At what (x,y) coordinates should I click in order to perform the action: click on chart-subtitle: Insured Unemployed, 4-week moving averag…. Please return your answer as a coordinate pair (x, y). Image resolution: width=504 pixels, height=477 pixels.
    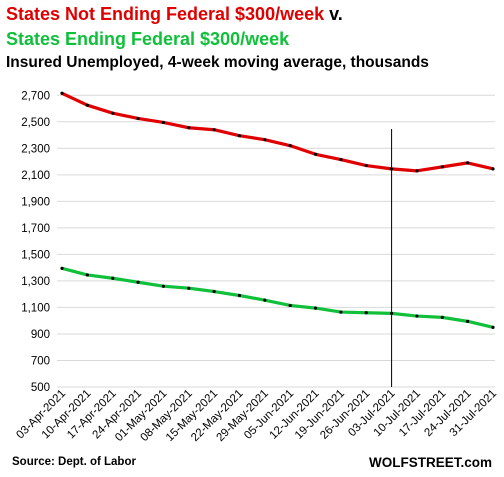
    Looking at the image, I should click on (217, 62).